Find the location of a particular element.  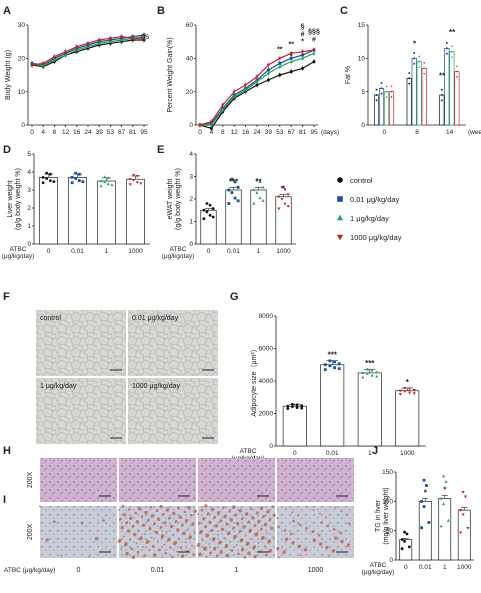

y-axis-label: Liver weight(g/g body weight %) is located at coordinates (14, 199).